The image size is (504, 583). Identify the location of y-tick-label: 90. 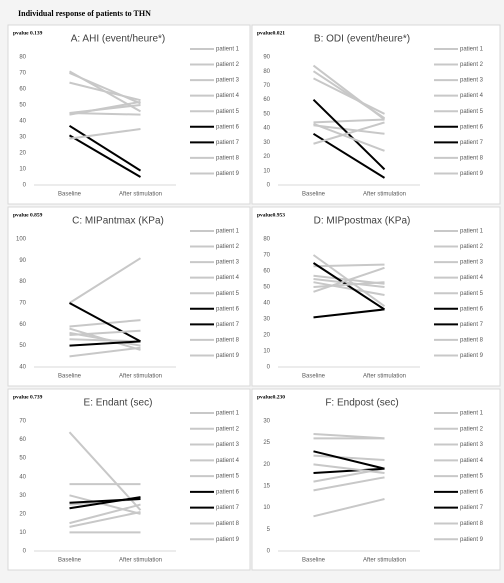
(266, 58).